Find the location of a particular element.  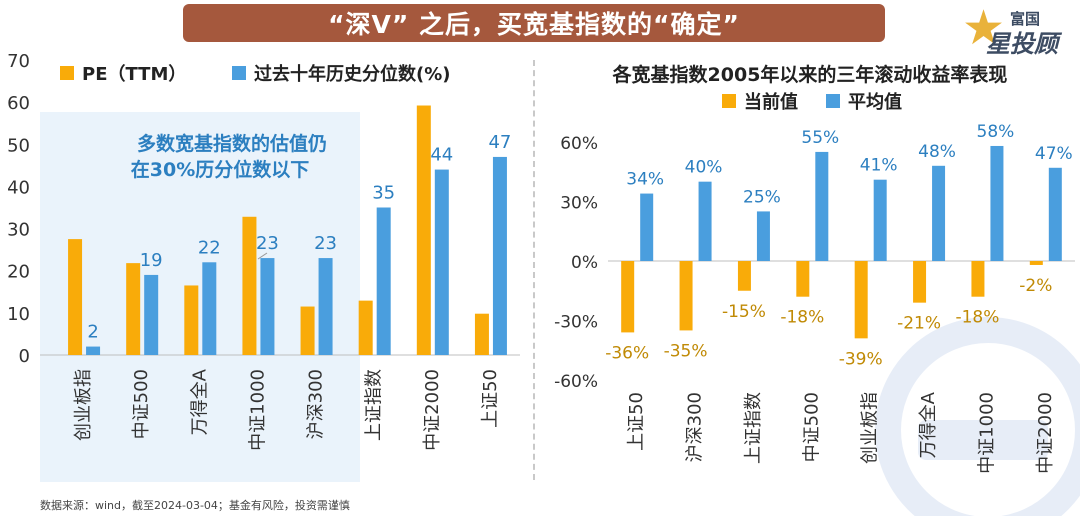

legend-swatch-percentile is located at coordinates (239, 73).